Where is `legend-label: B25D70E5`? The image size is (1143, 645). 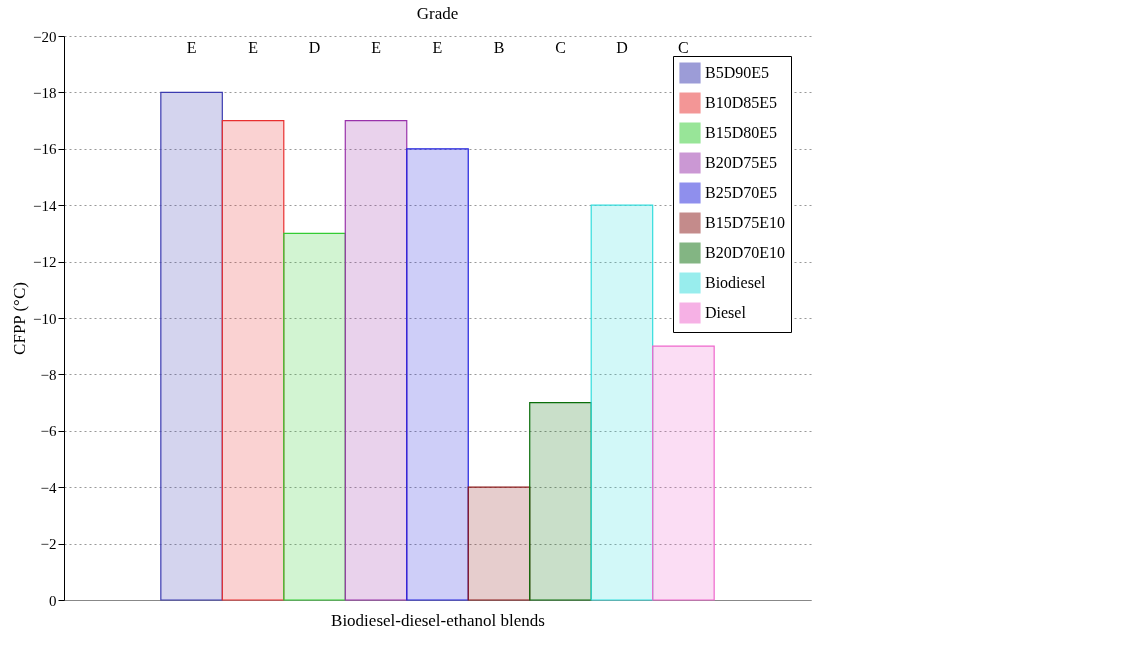 legend-label: B25D70E5 is located at coordinates (741, 192).